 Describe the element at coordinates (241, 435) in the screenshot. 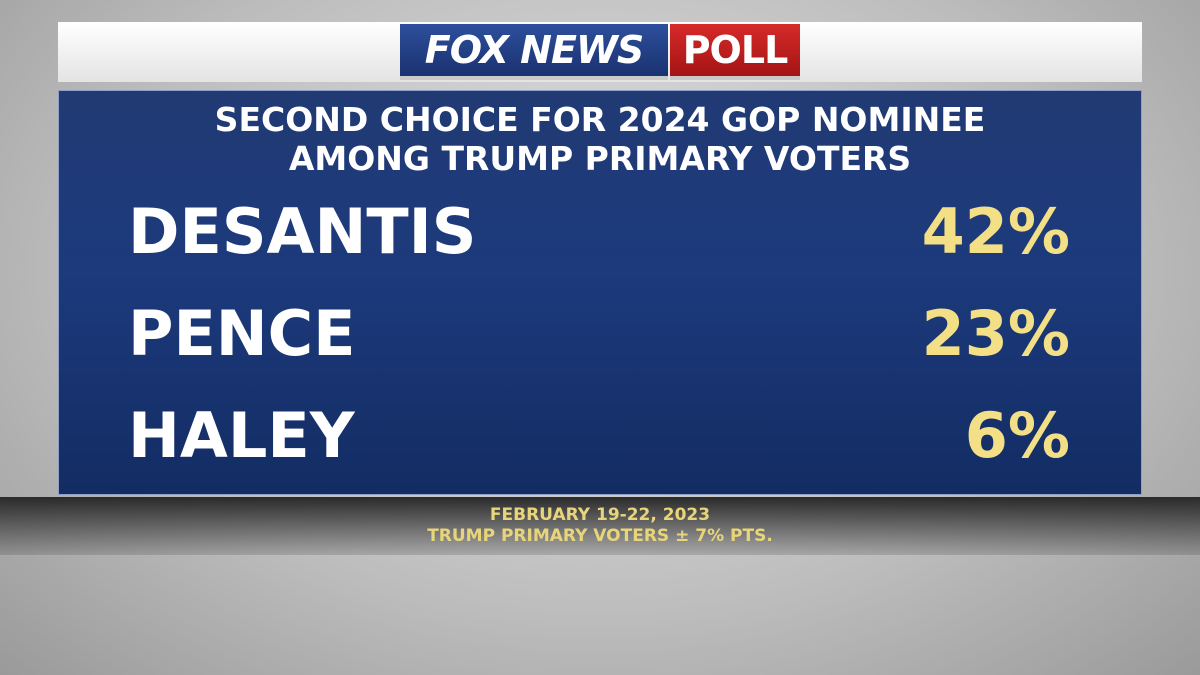

I see `candidate: HALEY` at that location.